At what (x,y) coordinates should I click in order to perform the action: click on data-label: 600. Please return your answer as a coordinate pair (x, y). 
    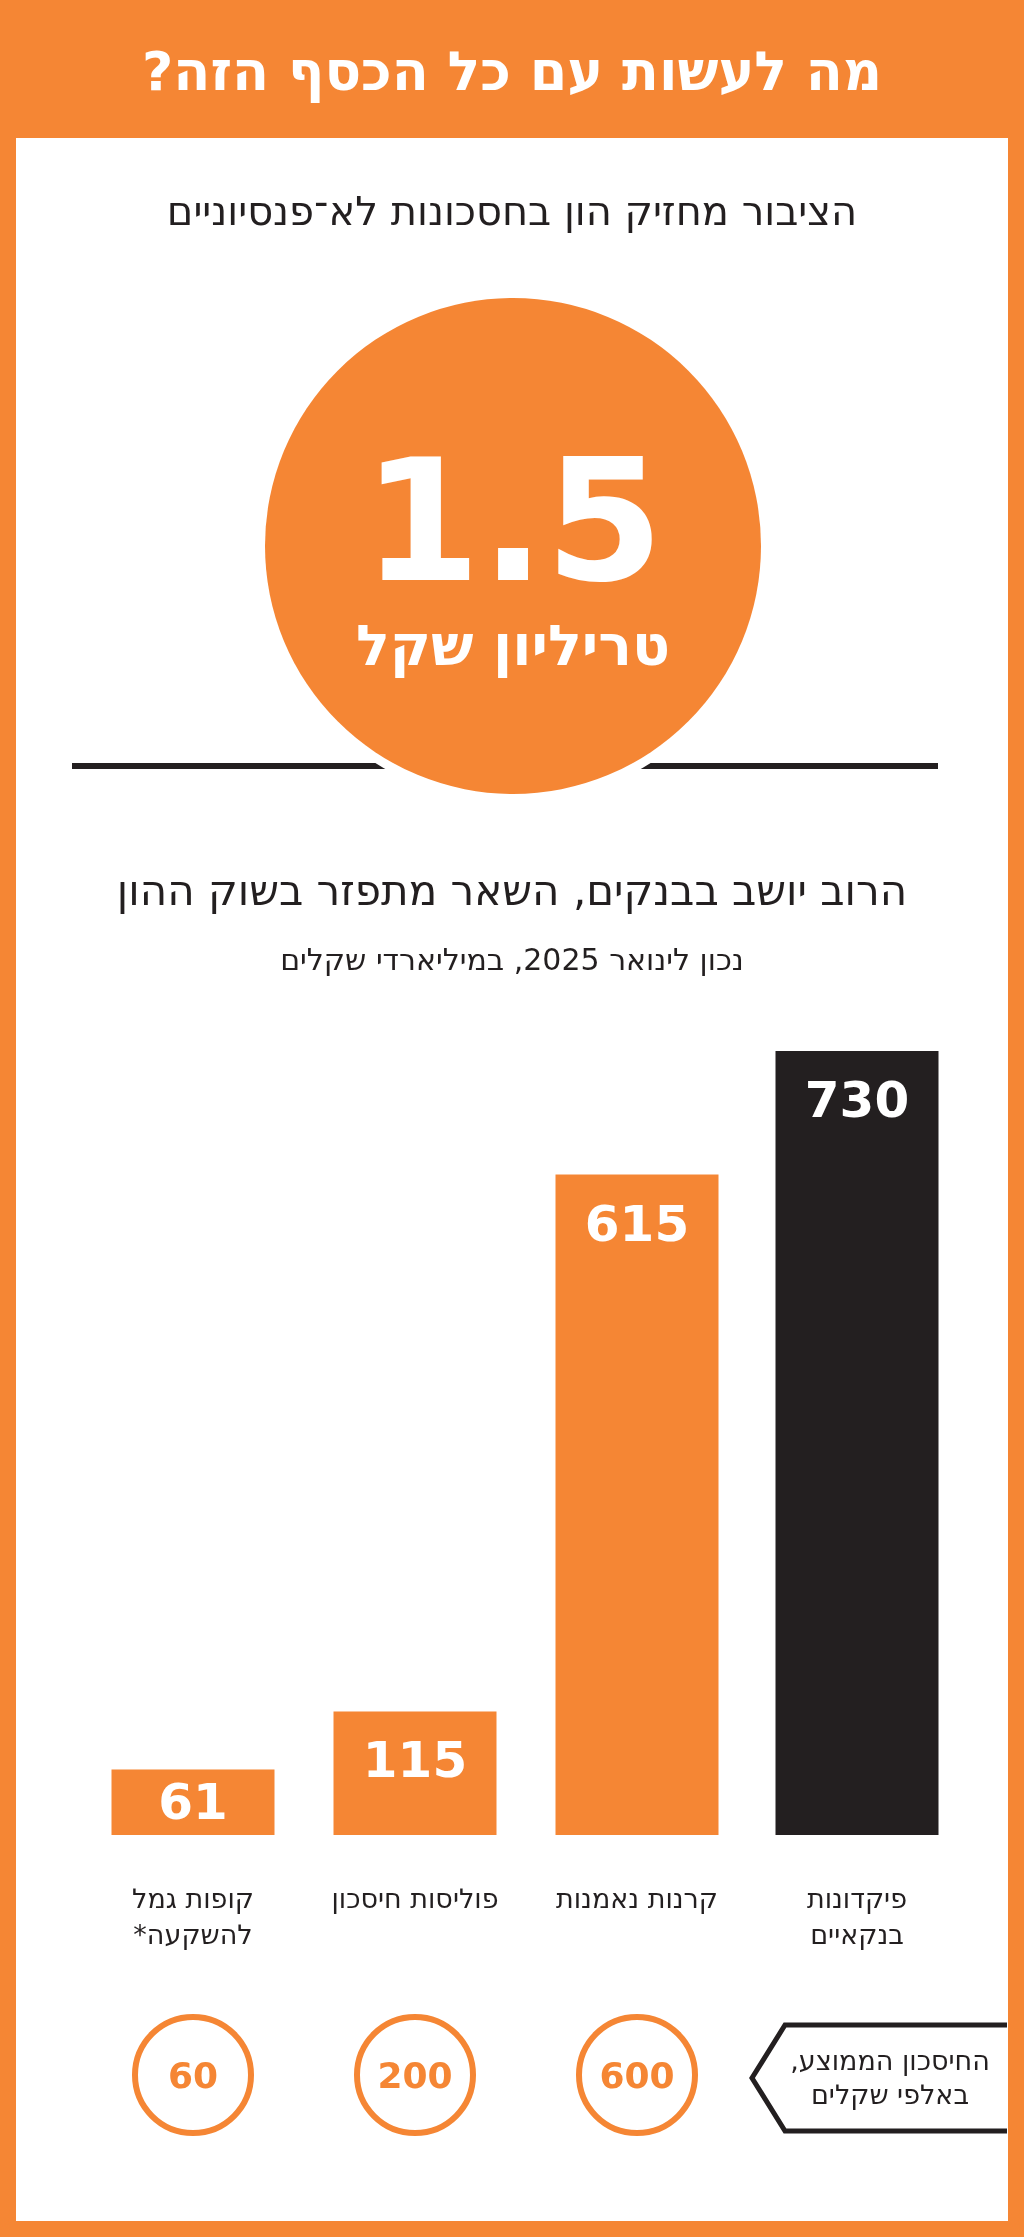
    Looking at the image, I should click on (637, 2075).